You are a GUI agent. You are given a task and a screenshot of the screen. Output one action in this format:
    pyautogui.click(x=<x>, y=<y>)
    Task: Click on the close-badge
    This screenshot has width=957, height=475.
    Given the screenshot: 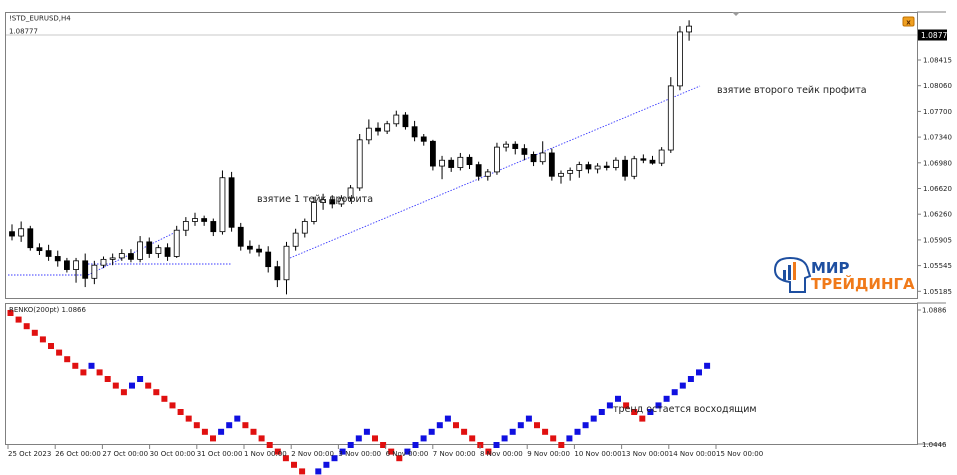 What is the action you would take?
    pyautogui.click(x=908, y=21)
    